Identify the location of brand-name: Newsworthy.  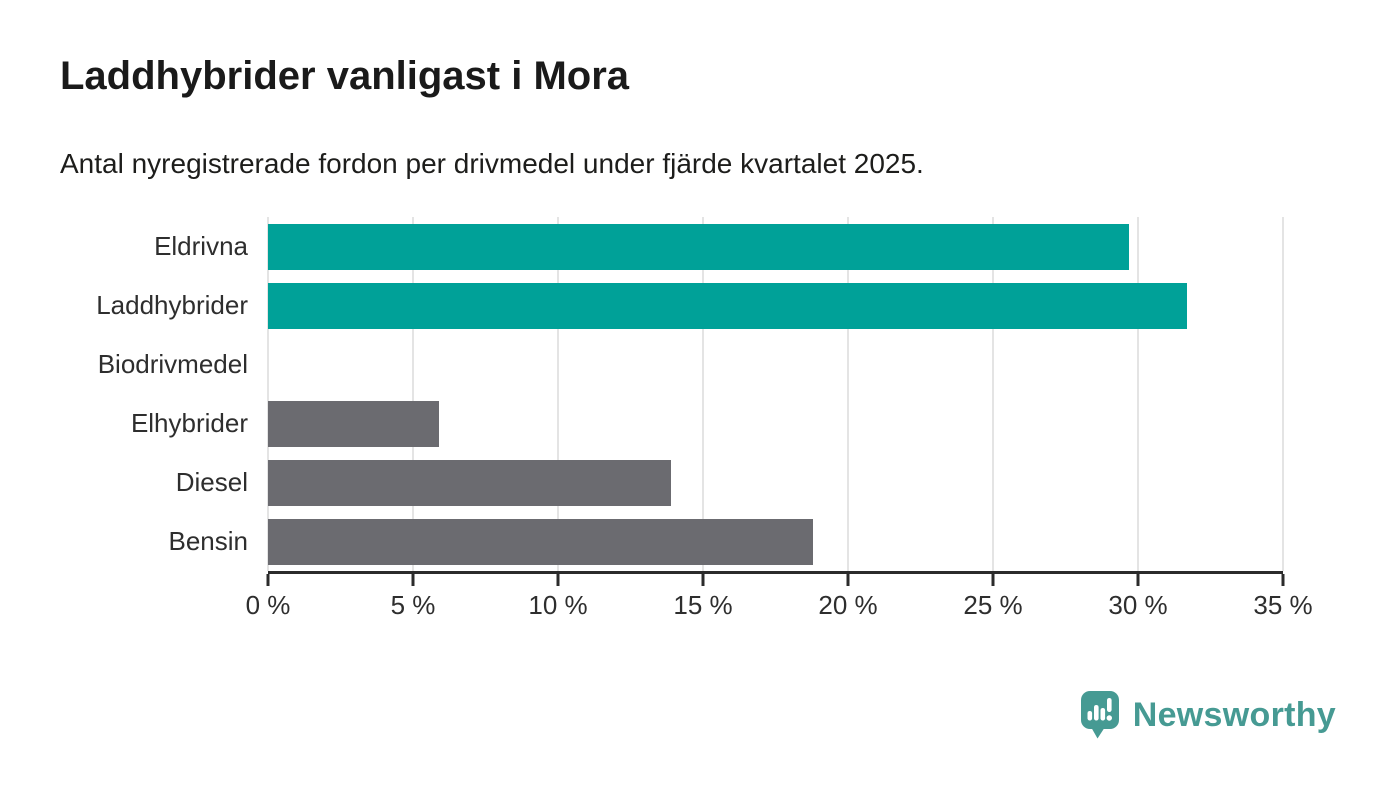
(1234, 714).